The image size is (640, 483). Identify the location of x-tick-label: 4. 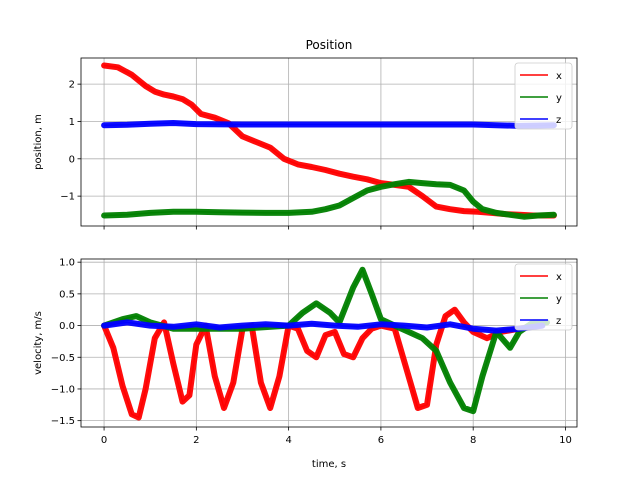
(288, 440).